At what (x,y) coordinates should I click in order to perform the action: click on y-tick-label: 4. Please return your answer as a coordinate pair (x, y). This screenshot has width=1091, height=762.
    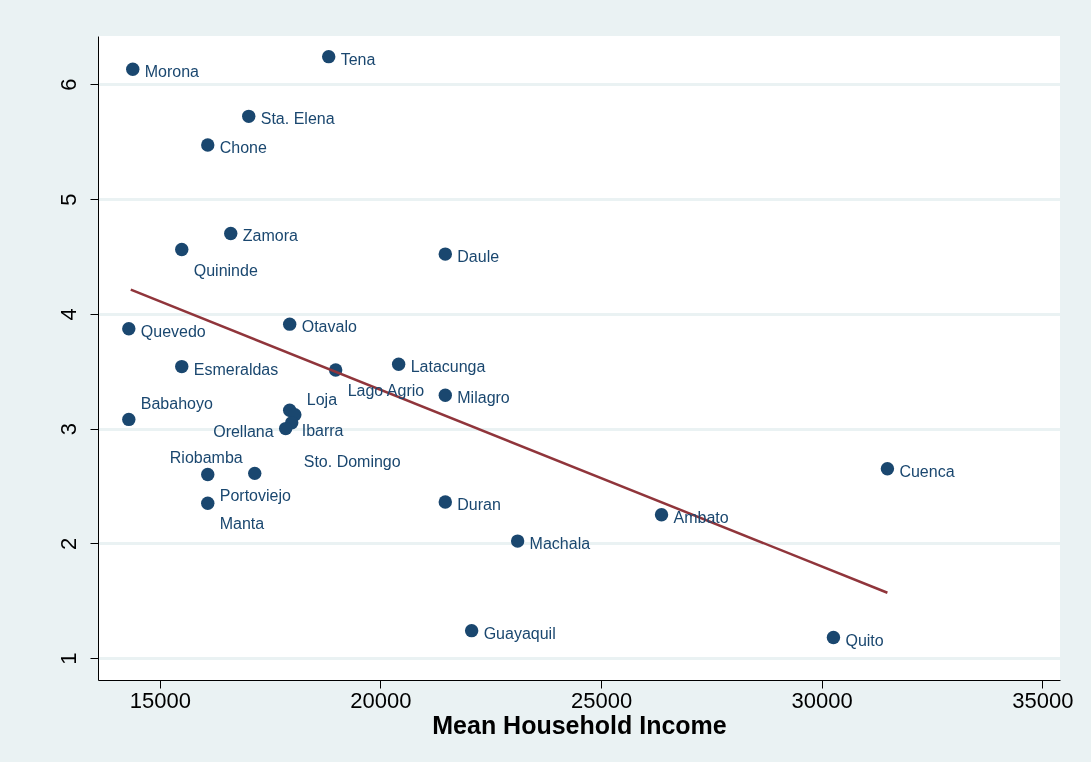
    Looking at the image, I should click on (68, 314).